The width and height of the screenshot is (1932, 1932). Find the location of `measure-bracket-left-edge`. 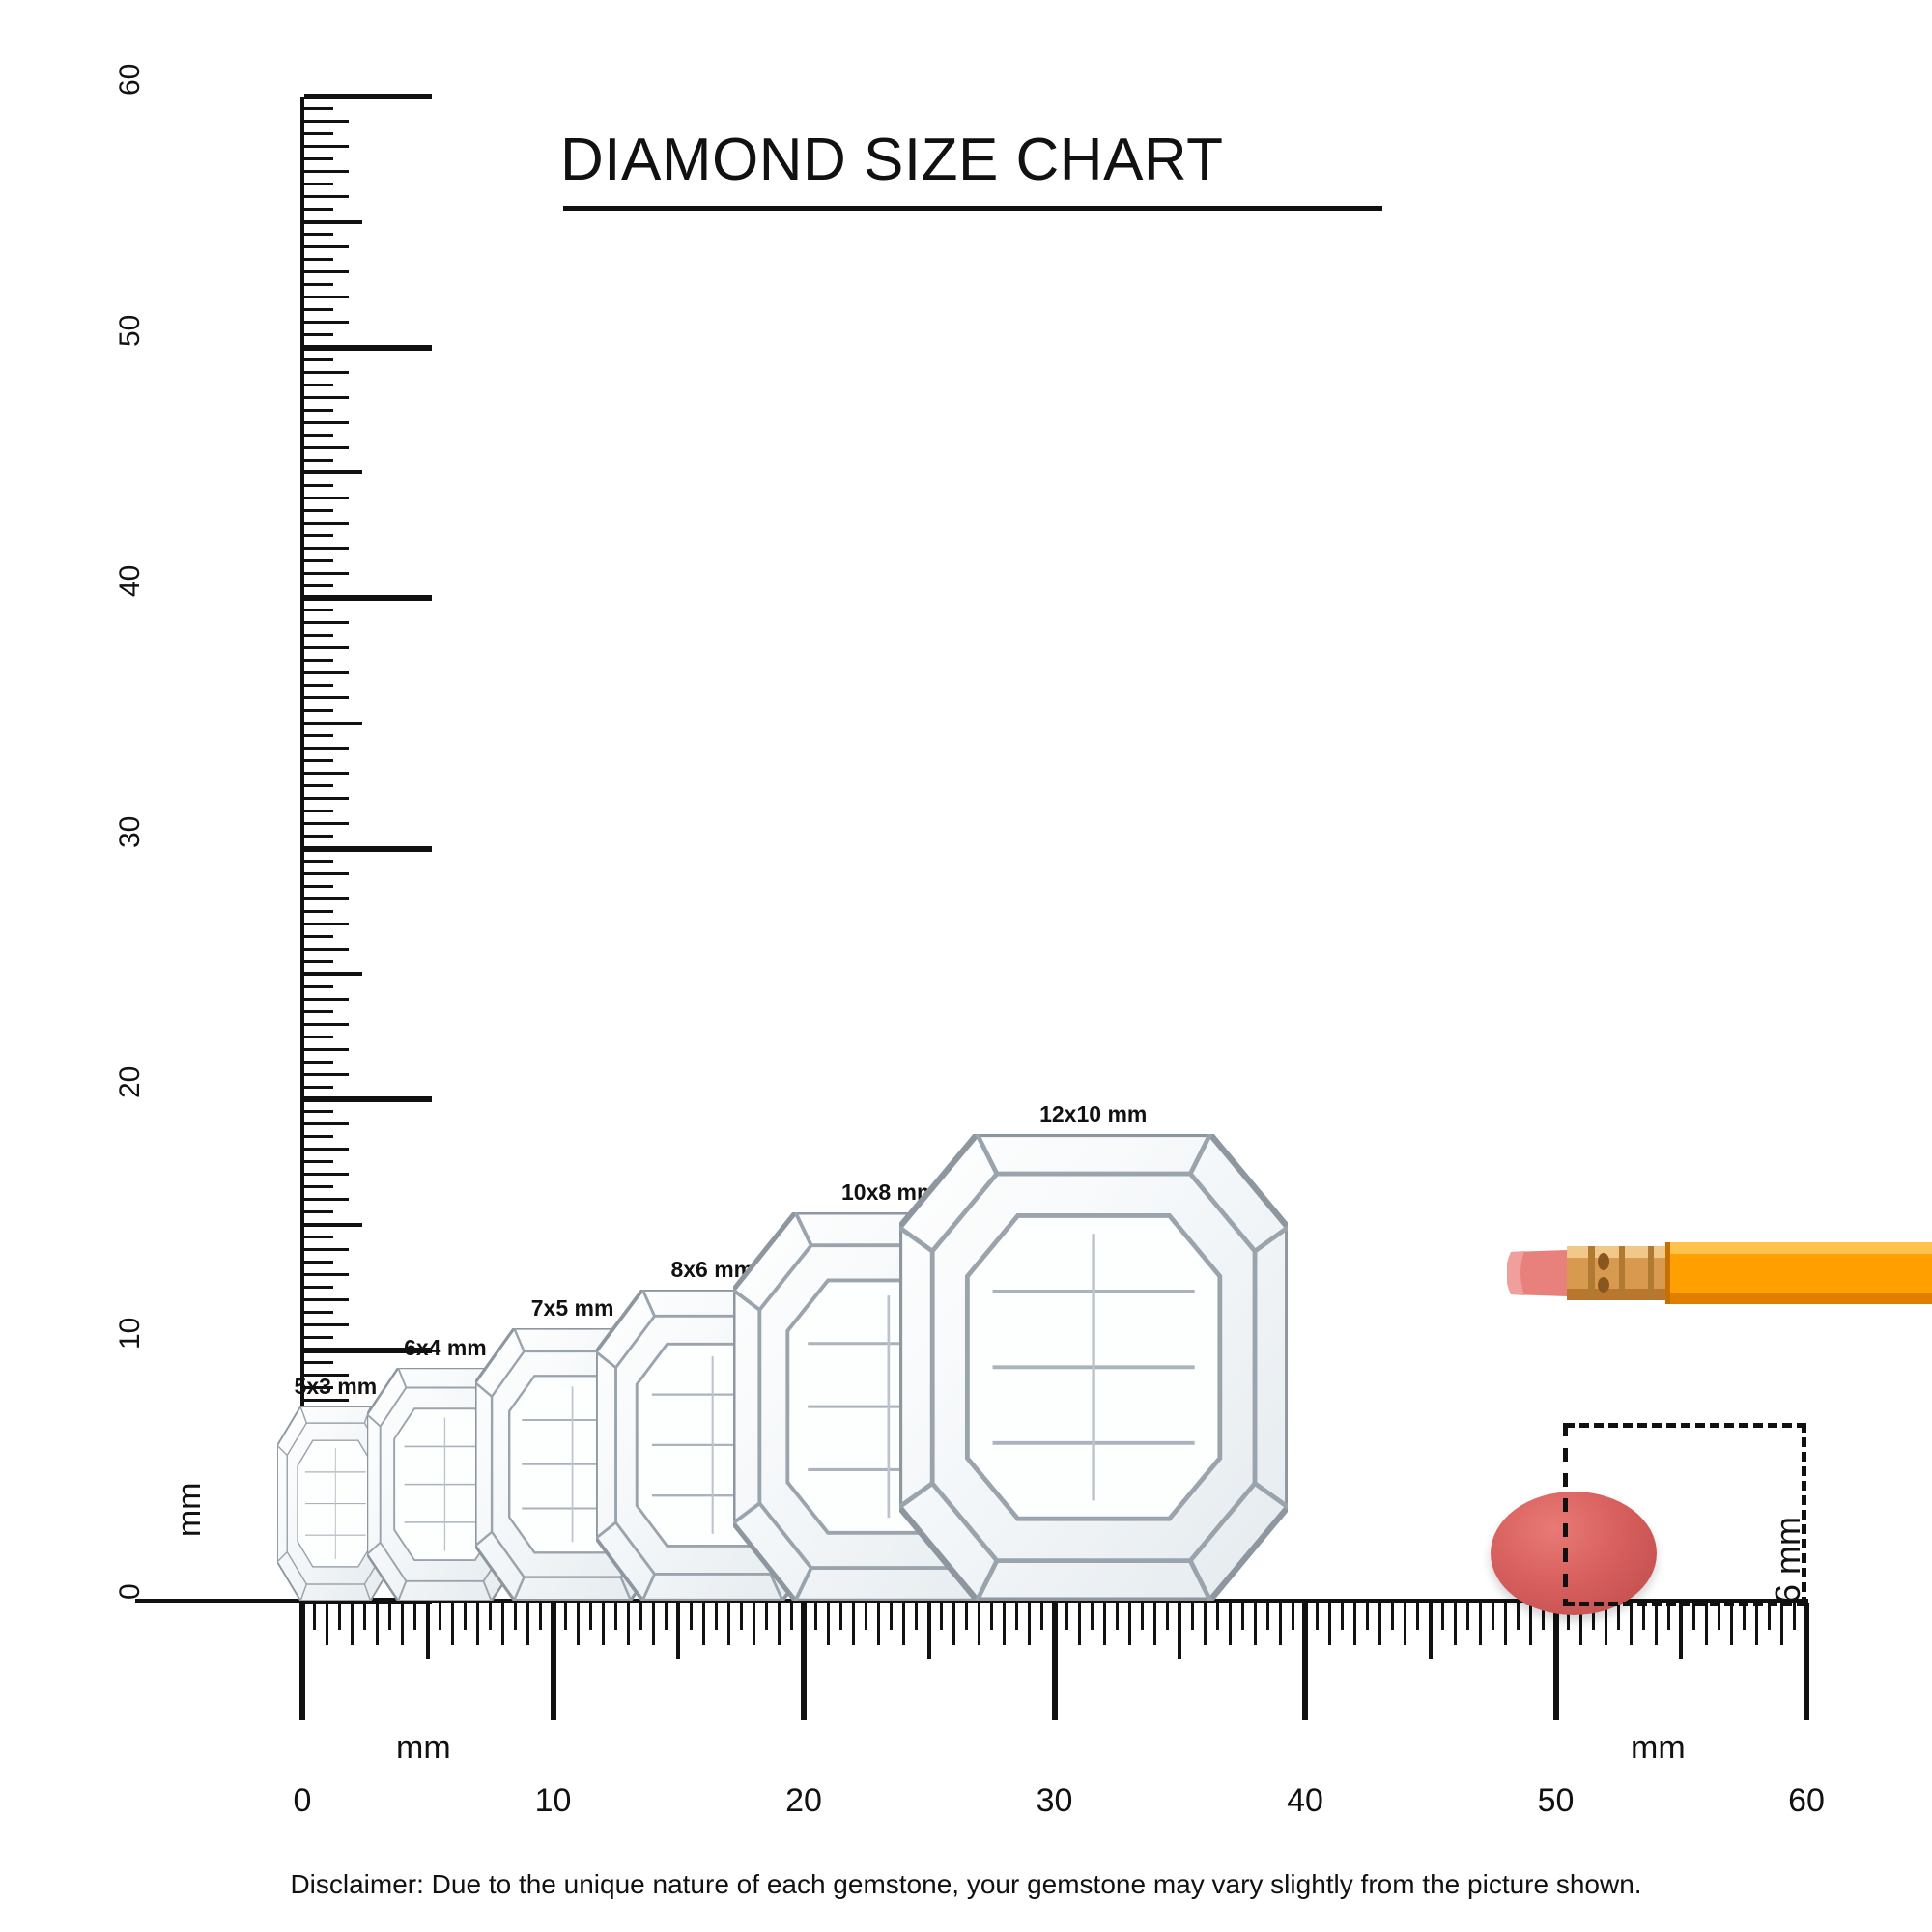

measure-bracket-left-edge is located at coordinates (1565, 1514).